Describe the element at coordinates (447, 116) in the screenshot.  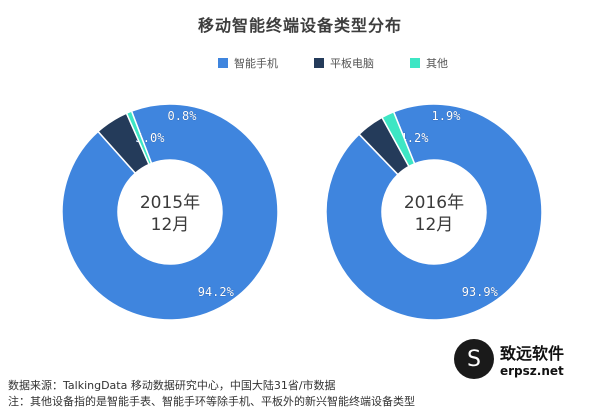
I see `data-label-1-other: 1.9%` at that location.